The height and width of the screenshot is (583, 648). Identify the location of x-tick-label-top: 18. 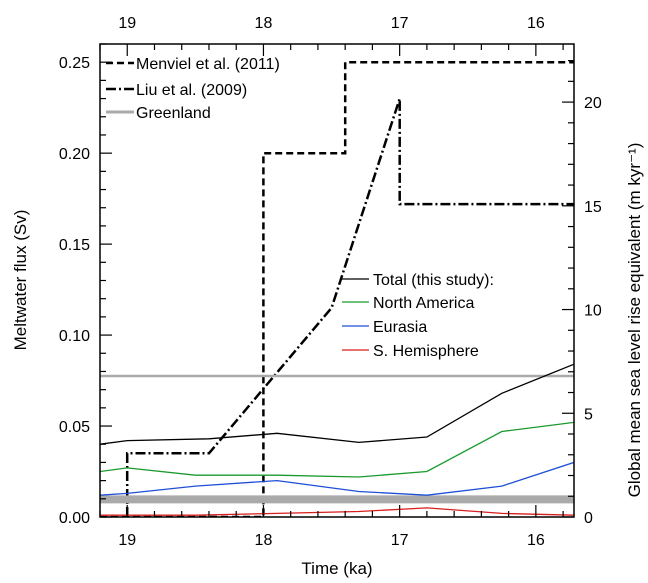
(264, 23).